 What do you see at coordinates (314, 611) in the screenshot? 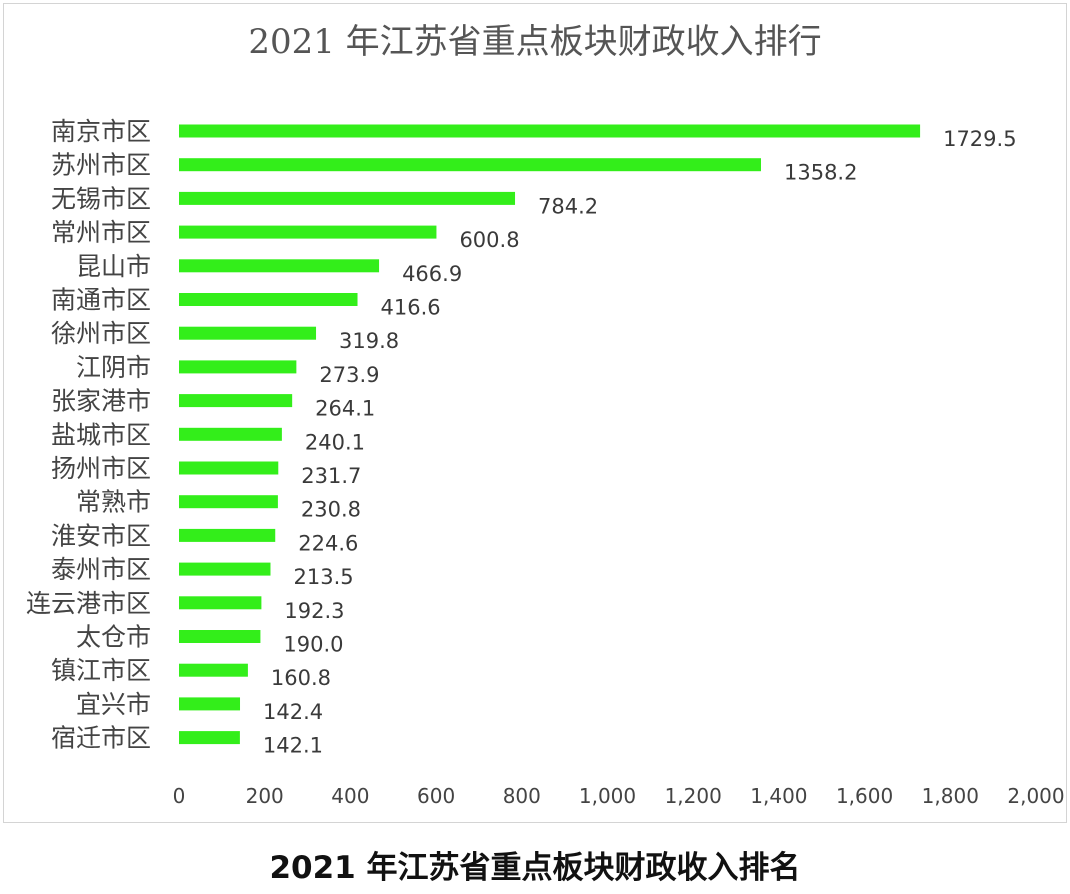
I see `value-label: 192.3` at bounding box center [314, 611].